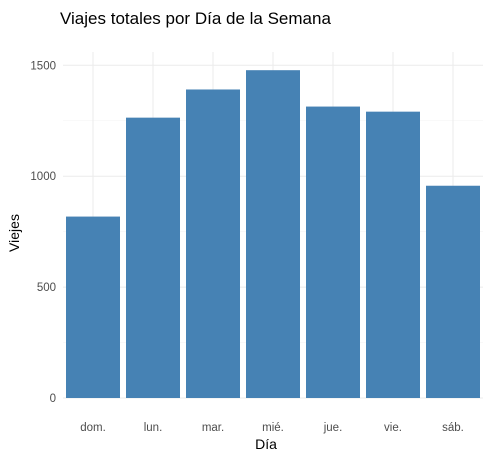 The height and width of the screenshot is (459, 494). What do you see at coordinates (46, 288) in the screenshot?
I see `y-tick-label: 500` at bounding box center [46, 288].